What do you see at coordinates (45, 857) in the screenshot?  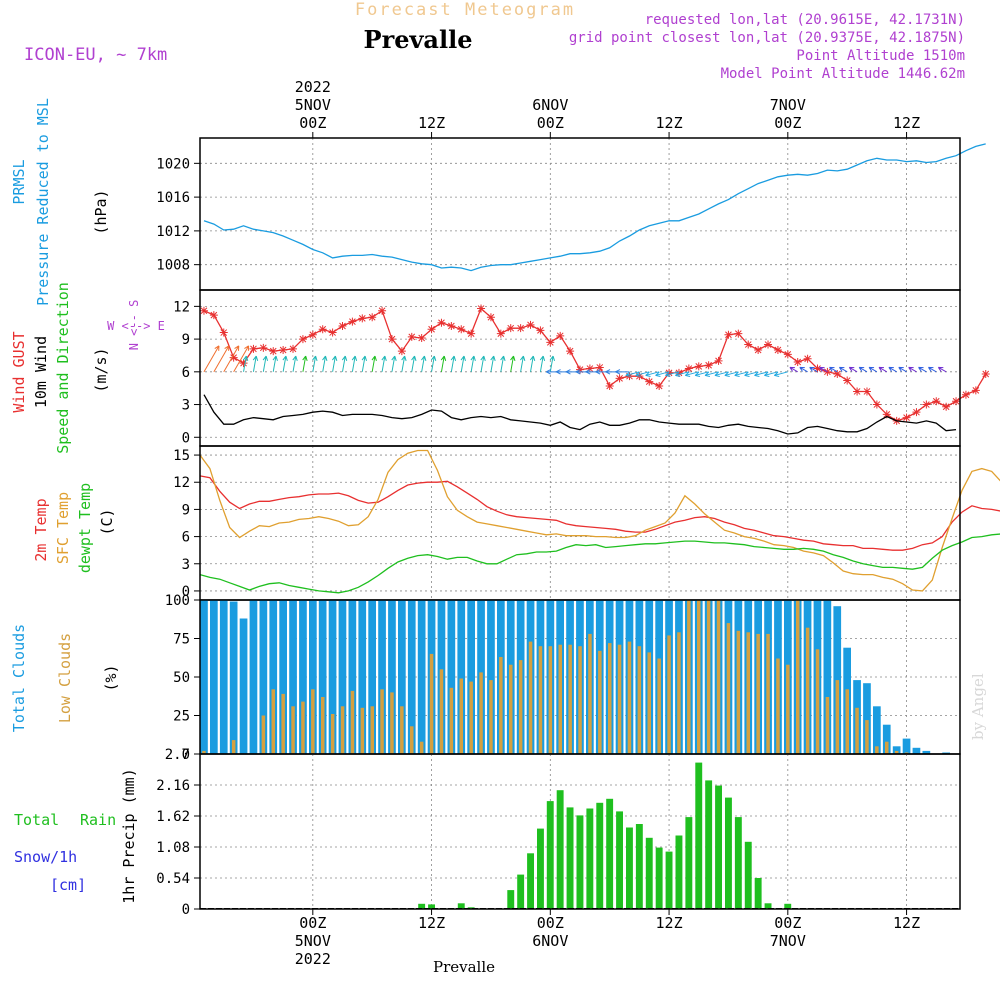 I see `precip-label-snow: Snow/1h` at bounding box center [45, 857].